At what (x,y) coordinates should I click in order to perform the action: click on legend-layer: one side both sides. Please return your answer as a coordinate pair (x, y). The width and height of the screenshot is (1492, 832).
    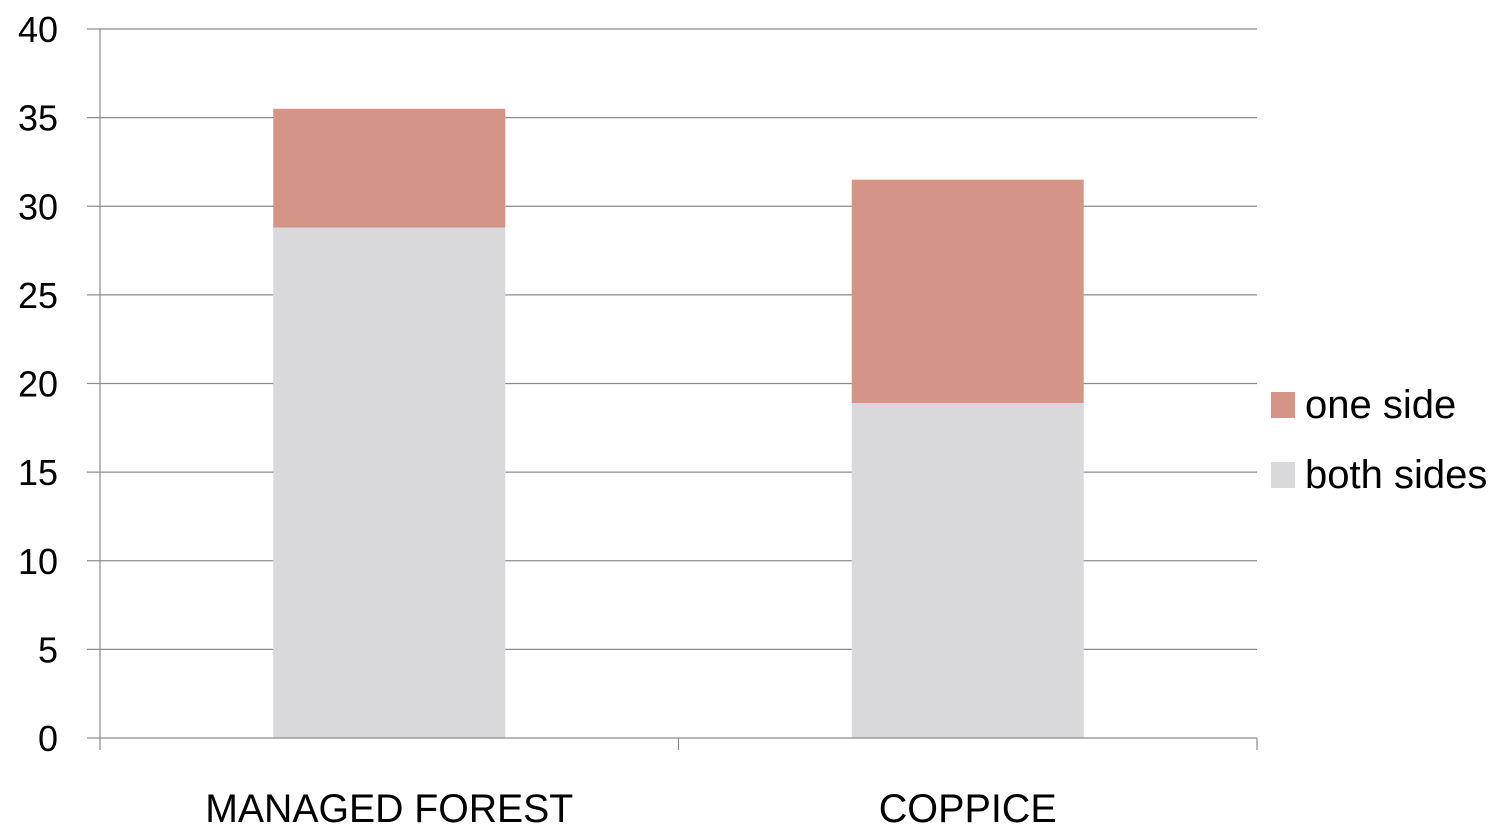
    Looking at the image, I should click on (1379, 440).